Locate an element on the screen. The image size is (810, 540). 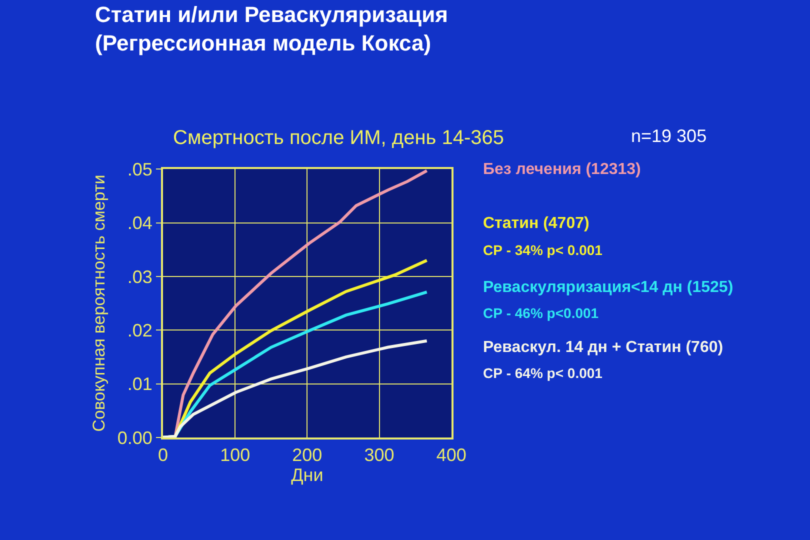
chart-title: Статин и/или Реваскуляризация (Регрессионная модель Кокса) is located at coordinates (271, 29).